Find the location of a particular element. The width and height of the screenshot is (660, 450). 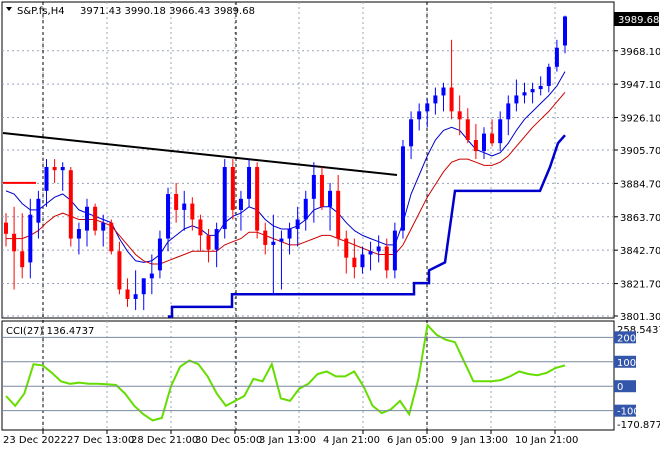

current-price-value: 3989.68 is located at coordinates (638, 20).